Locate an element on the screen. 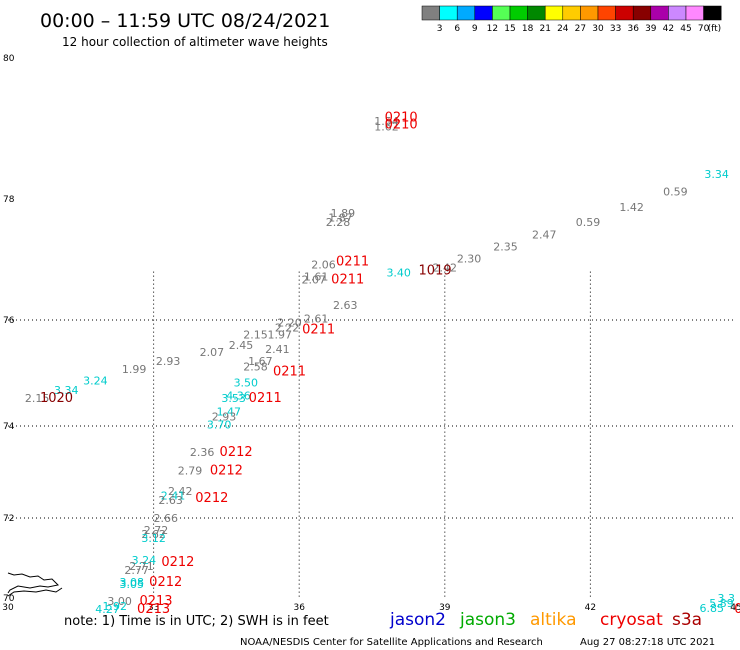  pass-time-label: 0213 is located at coordinates (155, 601).